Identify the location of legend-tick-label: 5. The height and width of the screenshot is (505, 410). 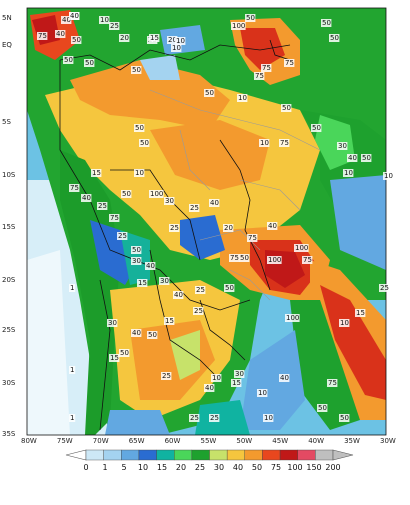
(123, 467).